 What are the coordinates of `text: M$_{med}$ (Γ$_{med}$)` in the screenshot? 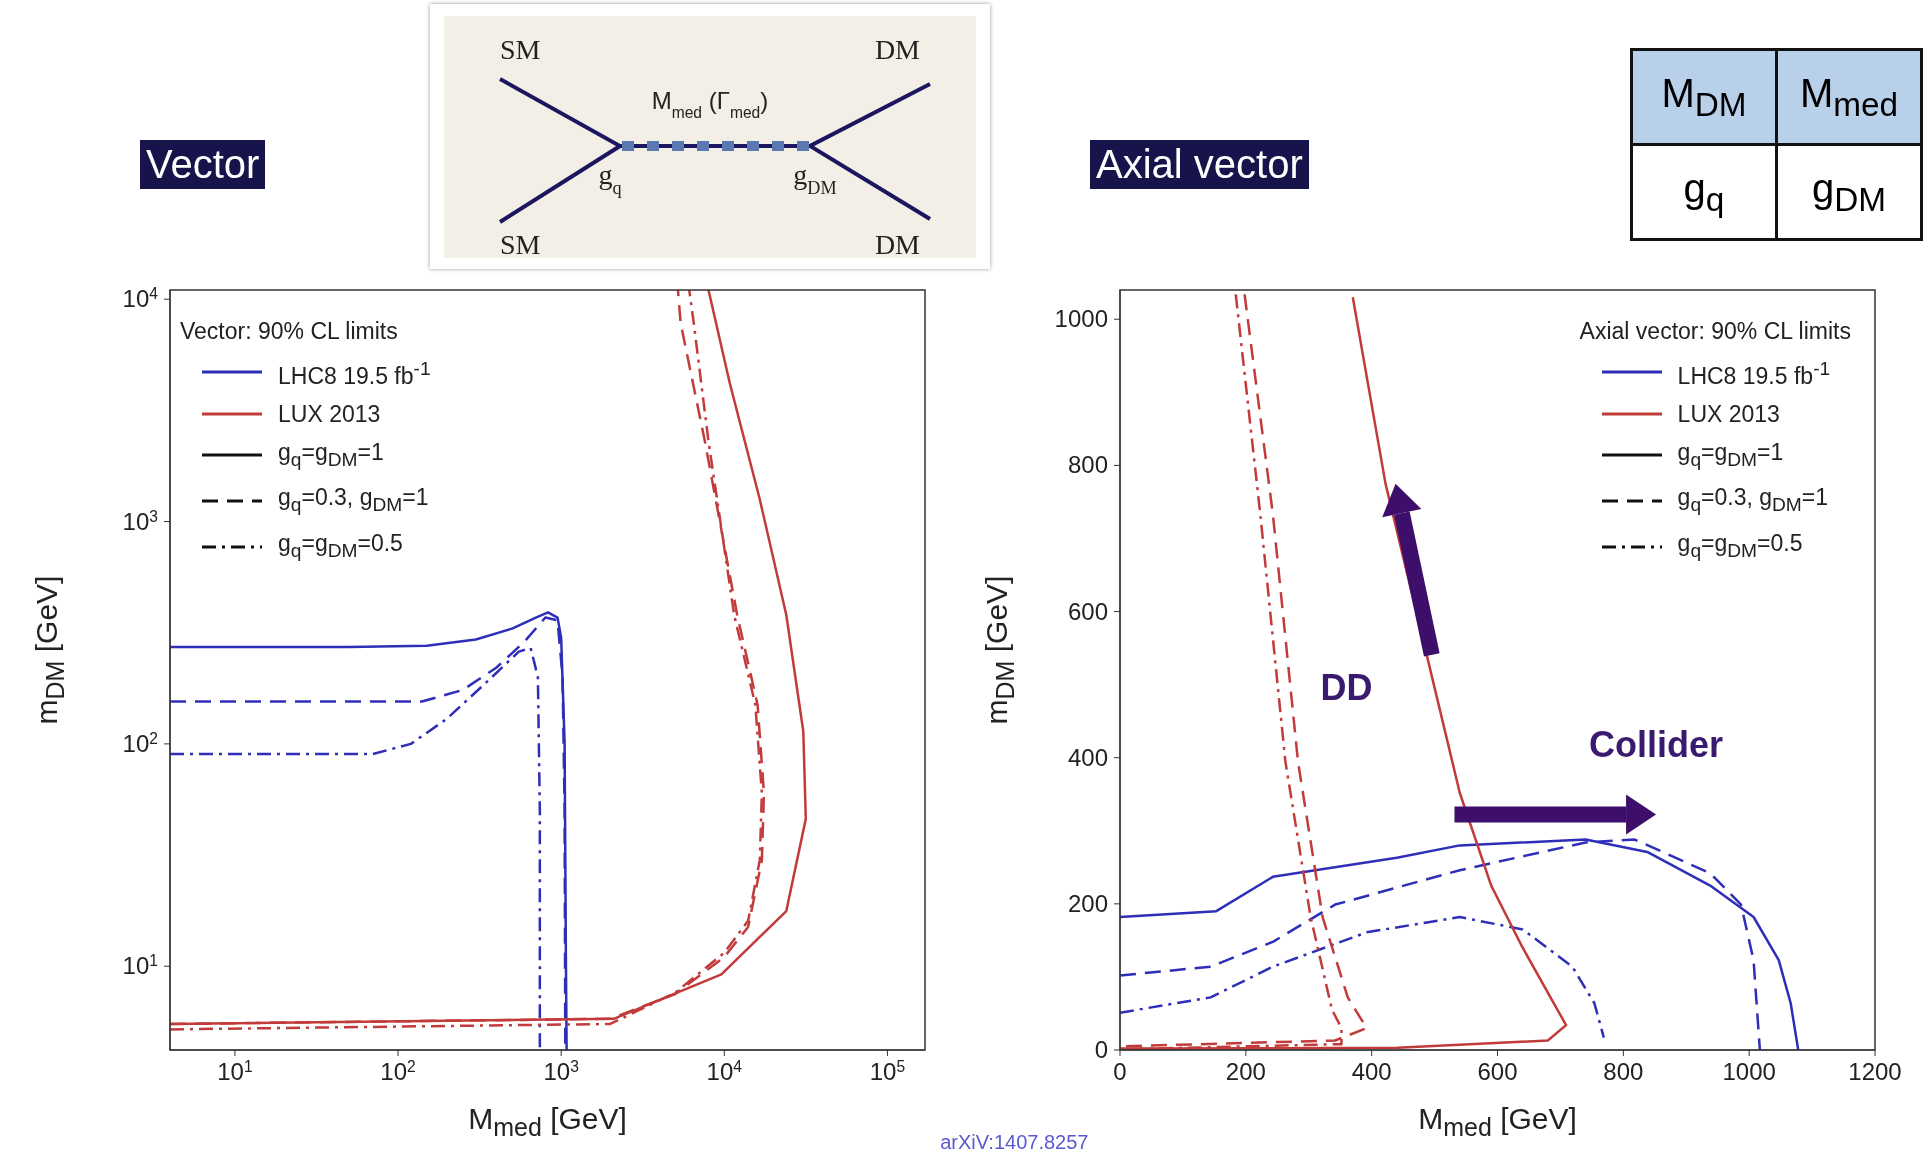 It's located at (710, 104).